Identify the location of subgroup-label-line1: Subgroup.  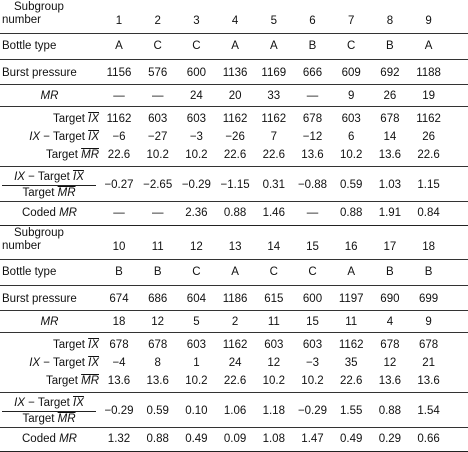
(39, 7).